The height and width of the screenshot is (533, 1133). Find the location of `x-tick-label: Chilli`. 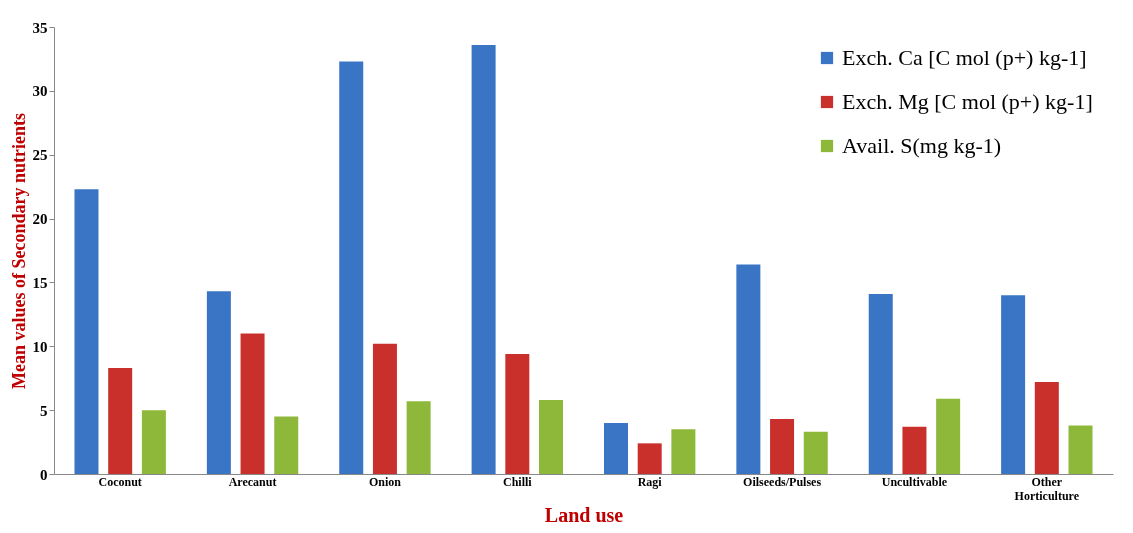

x-tick-label: Chilli is located at coordinates (517, 481).